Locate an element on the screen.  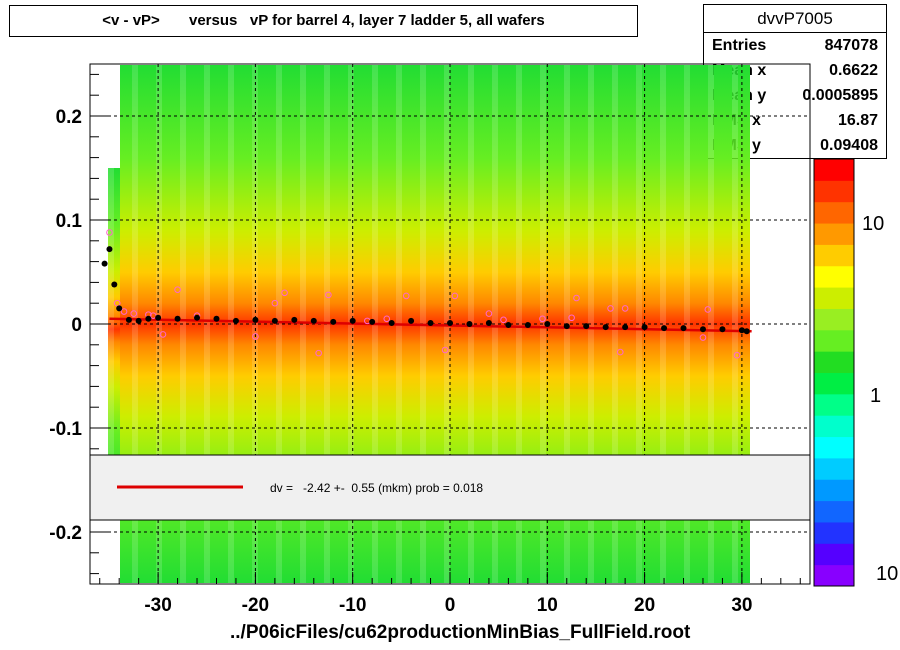
colorbar-frame is located at coordinates (834, 372).